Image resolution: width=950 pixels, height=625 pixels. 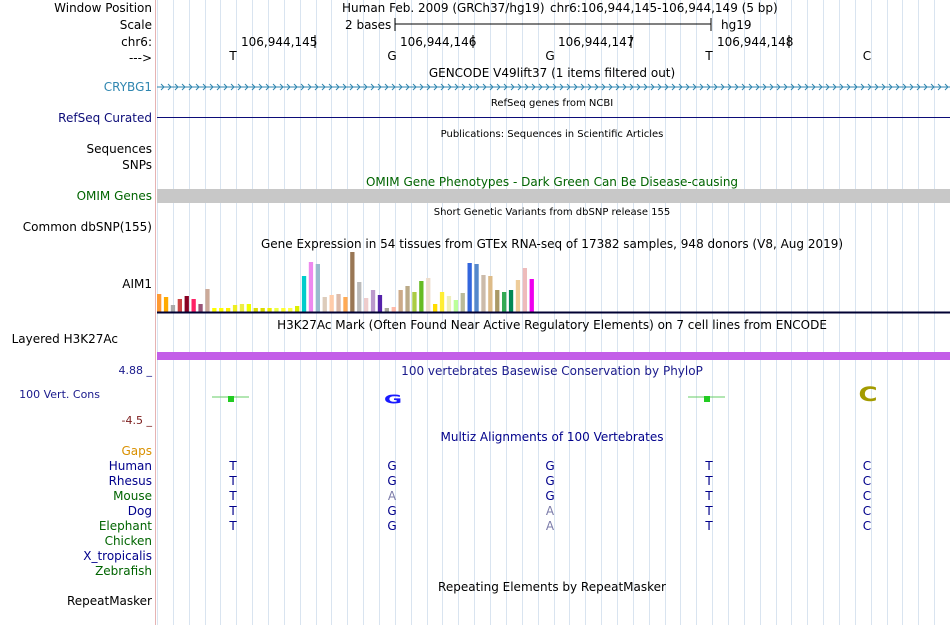 I want to click on layered-label: Layered H3K27Ac, so click(x=64, y=339).